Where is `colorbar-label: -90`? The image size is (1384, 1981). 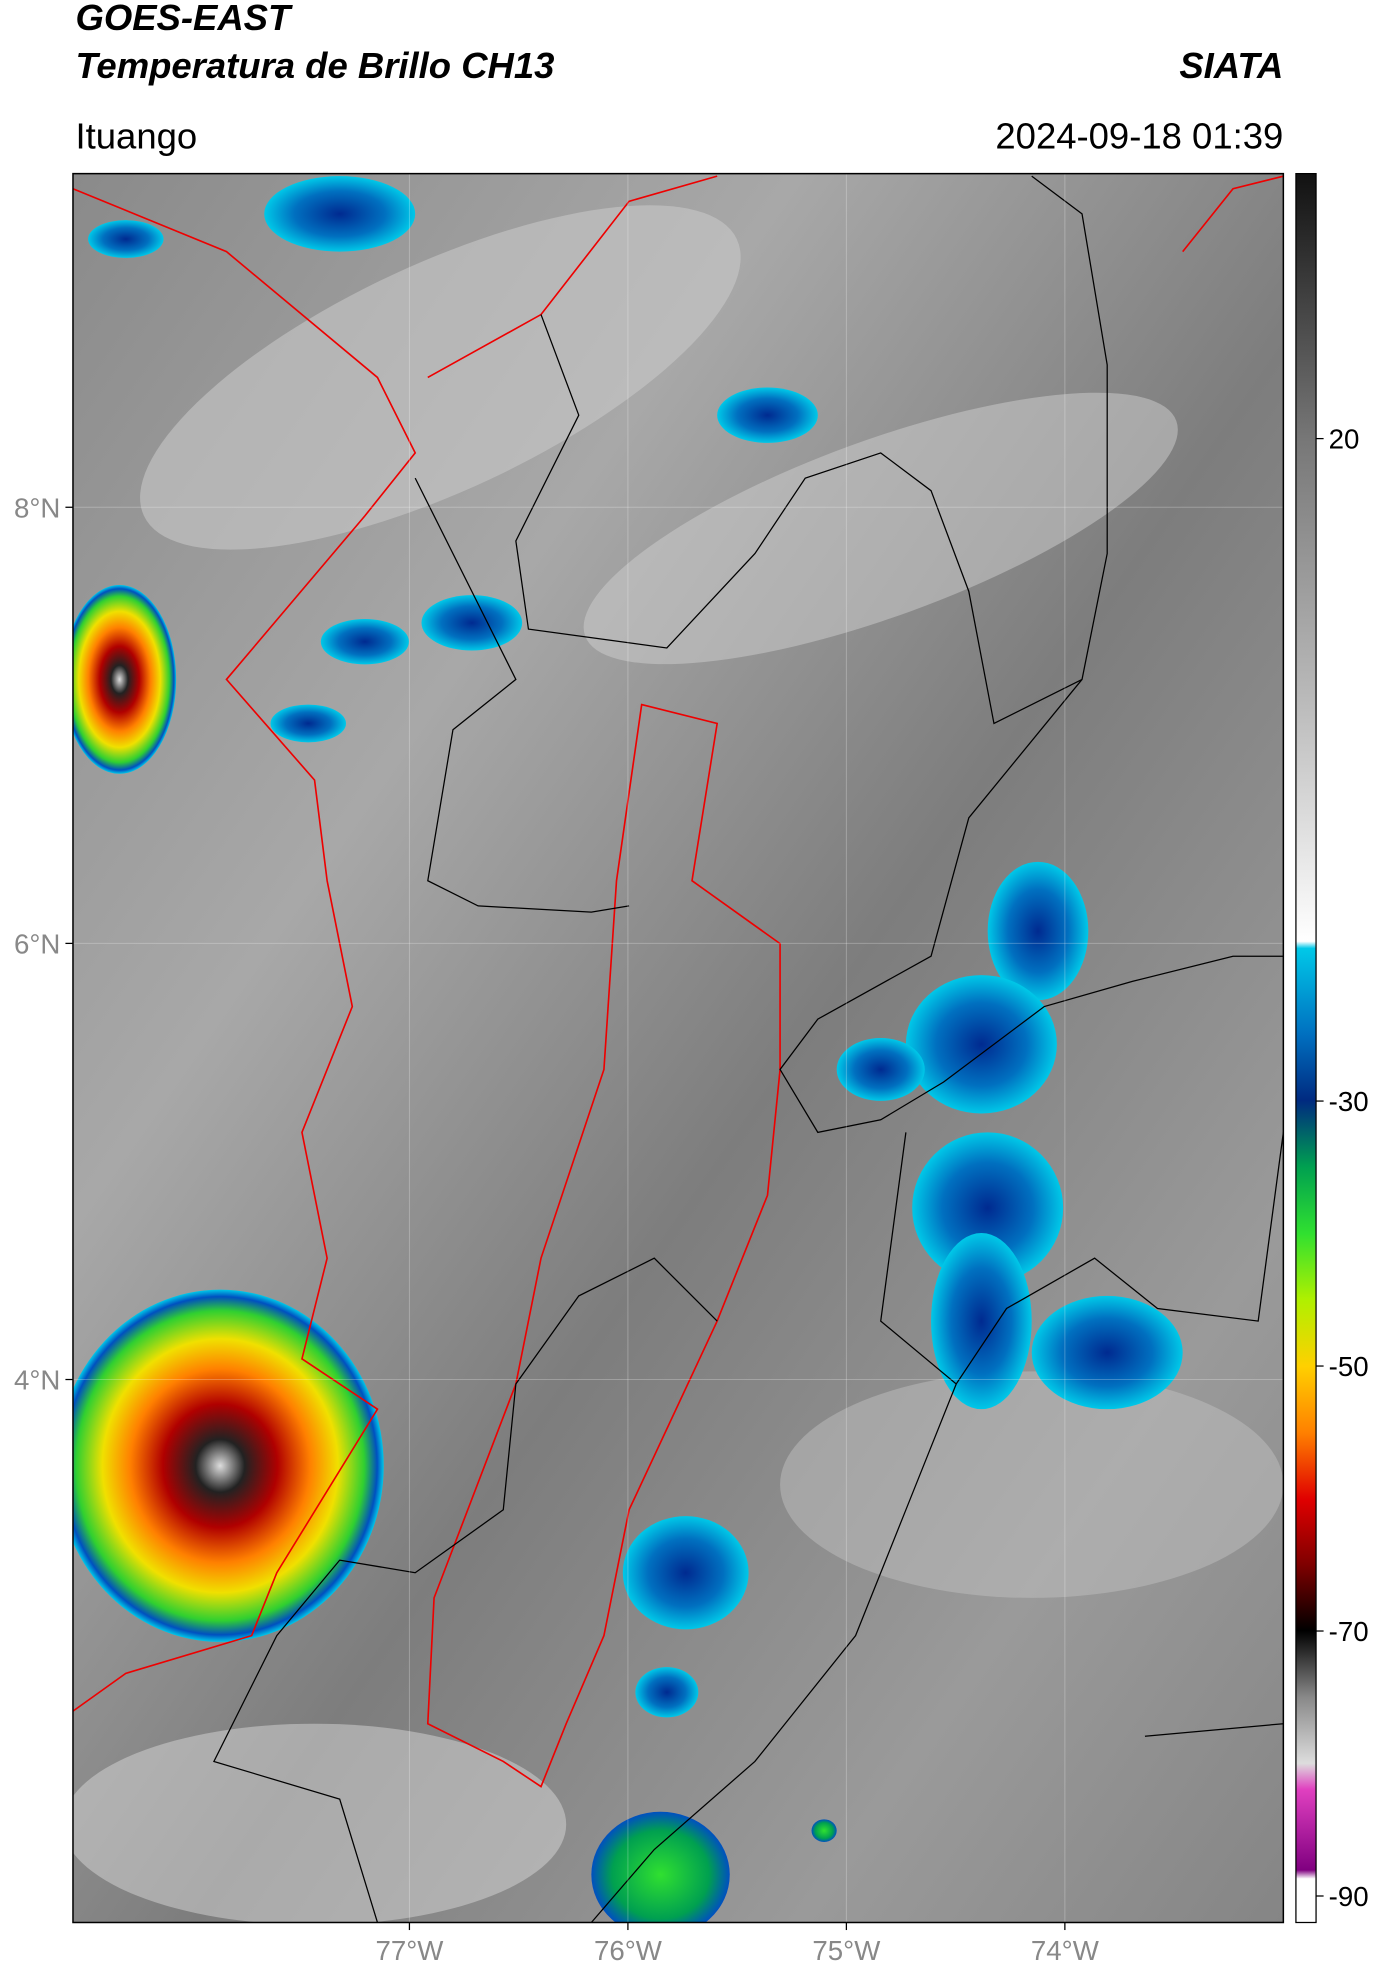
colorbar-label: -90 is located at coordinates (1349, 1896).